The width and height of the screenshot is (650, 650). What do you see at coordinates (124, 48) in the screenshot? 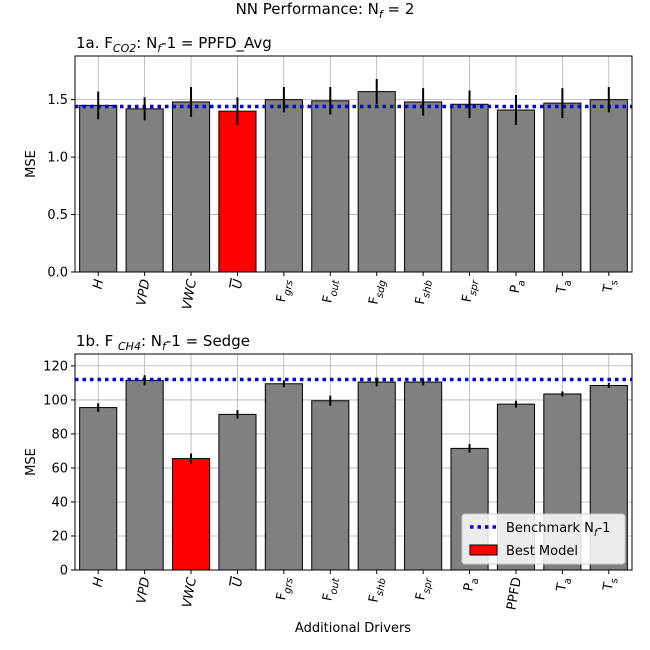
I see `panel-title-part: CO2` at bounding box center [124, 48].